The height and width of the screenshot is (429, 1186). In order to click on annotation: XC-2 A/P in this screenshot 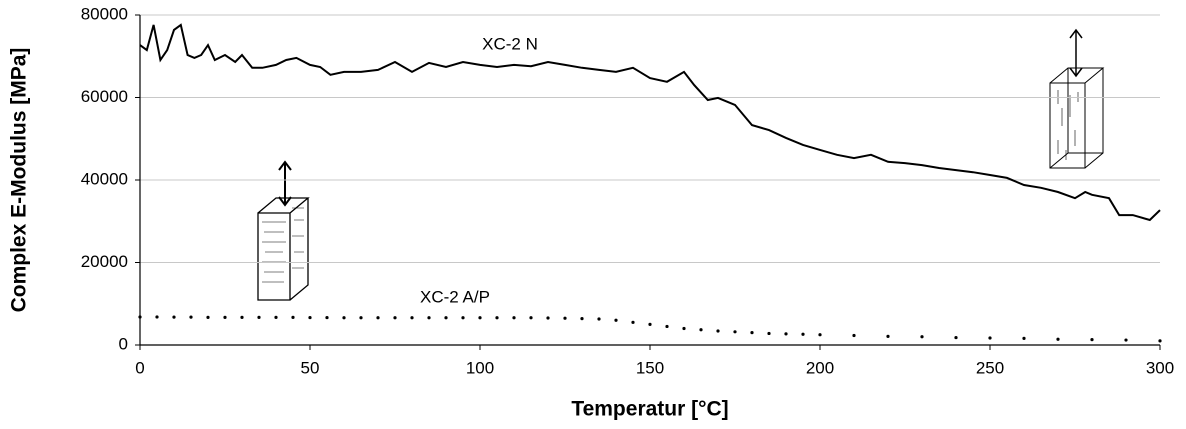, I will do `click(455, 296)`.